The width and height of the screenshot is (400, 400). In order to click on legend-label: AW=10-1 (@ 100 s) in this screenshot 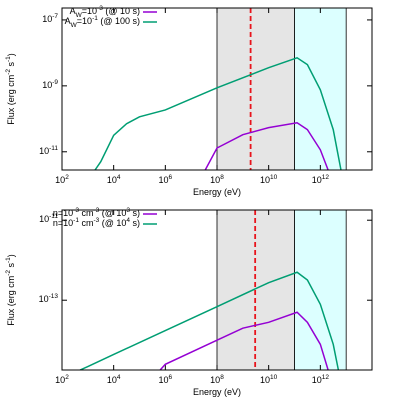, I will do `click(102, 22)`.